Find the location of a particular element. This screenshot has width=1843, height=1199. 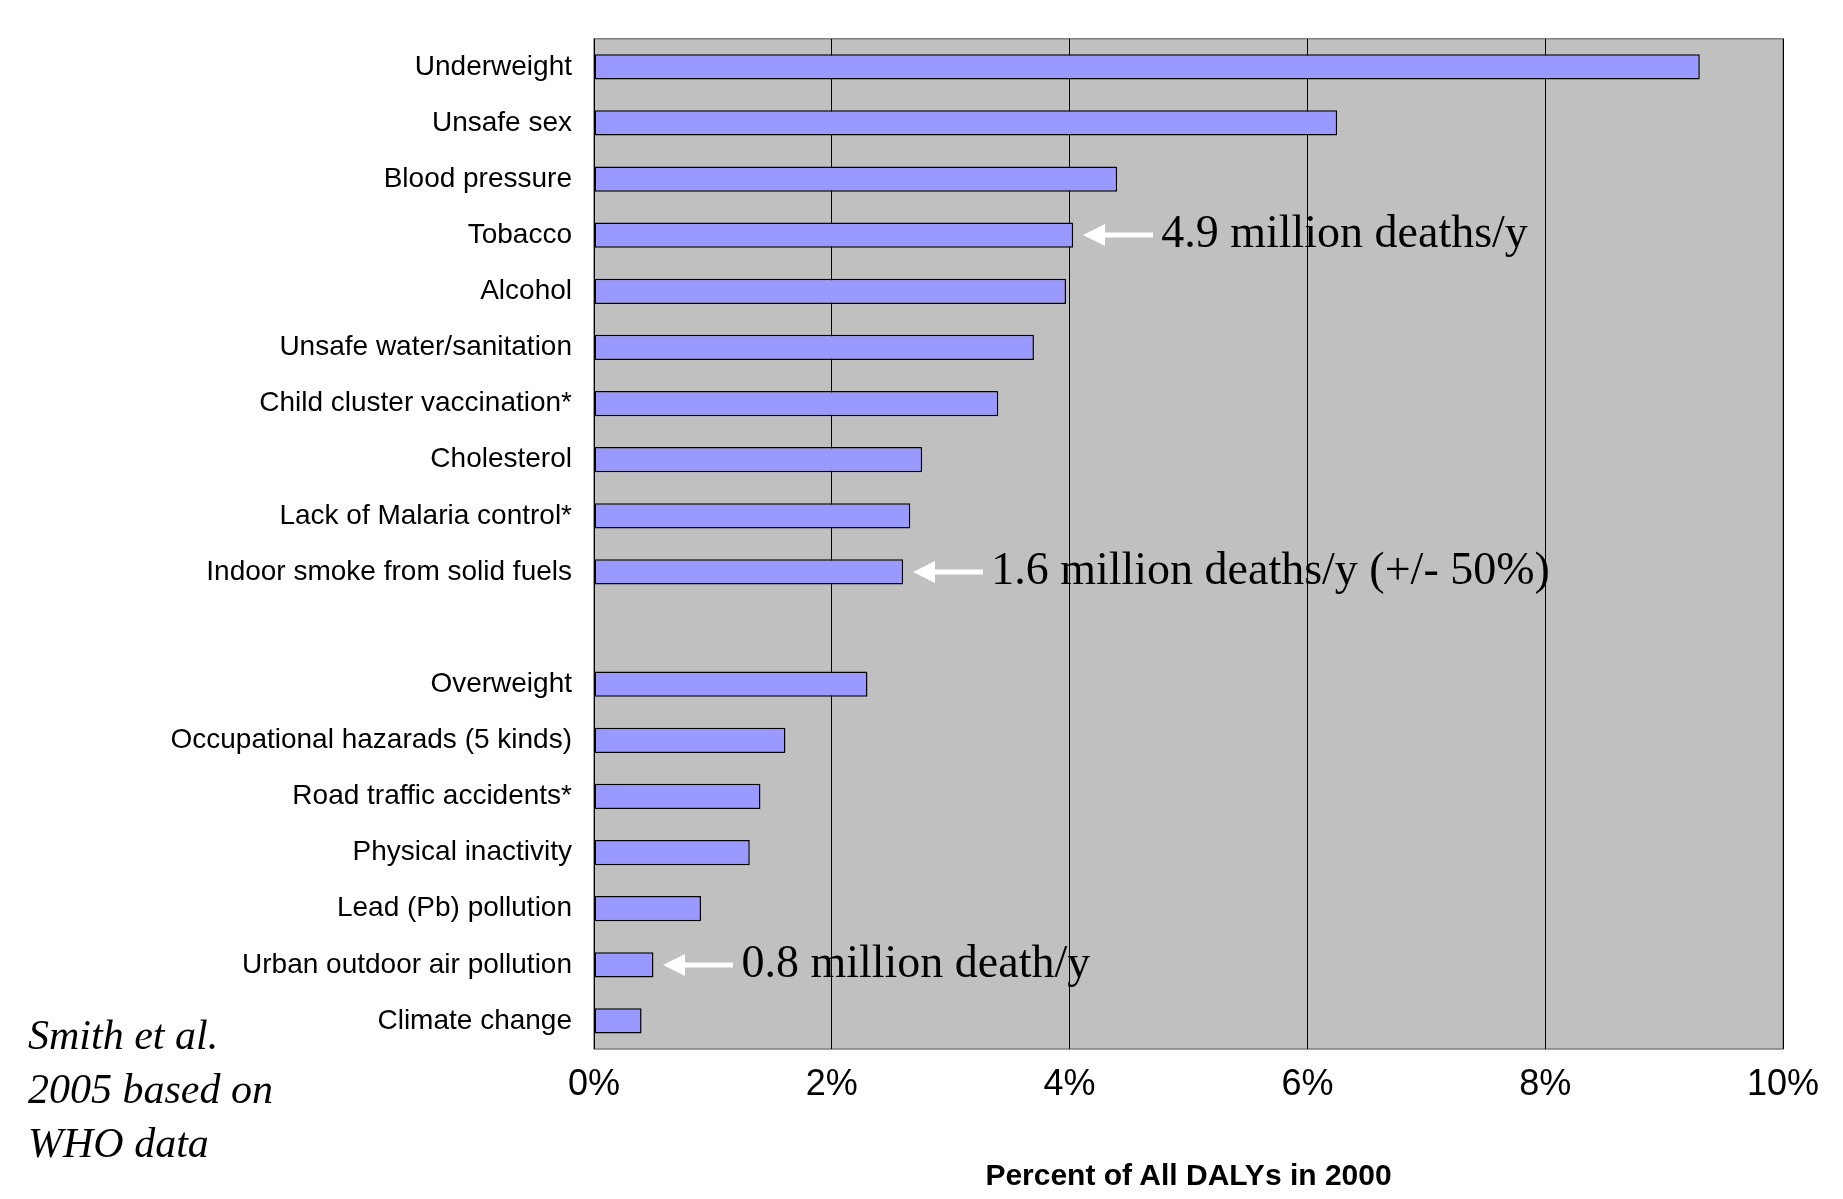

x-tick-label: 0% is located at coordinates (594, 1082).